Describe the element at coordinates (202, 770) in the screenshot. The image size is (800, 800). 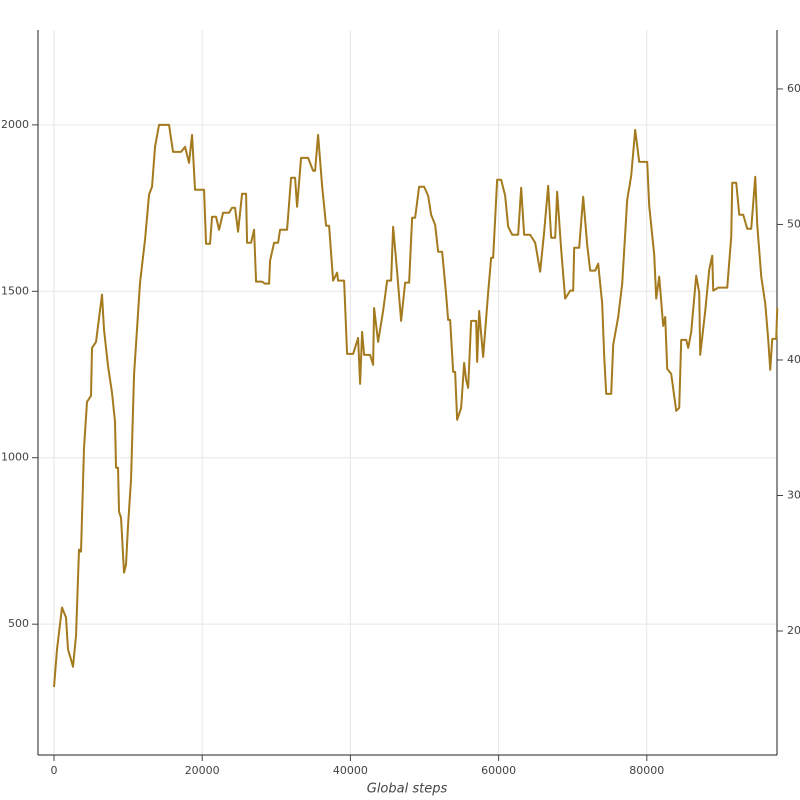
I see `x-tick-label: 20000` at that location.